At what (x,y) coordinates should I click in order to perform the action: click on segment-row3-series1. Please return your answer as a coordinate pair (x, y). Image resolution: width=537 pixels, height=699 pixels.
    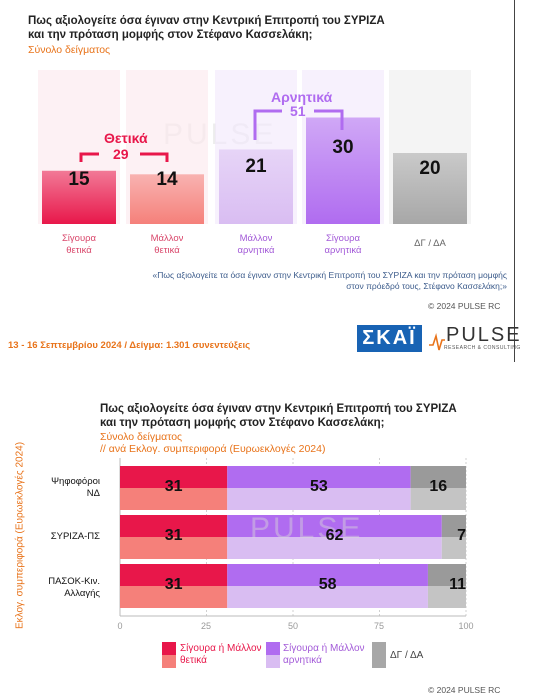
    Looking at the image, I should click on (174, 586).